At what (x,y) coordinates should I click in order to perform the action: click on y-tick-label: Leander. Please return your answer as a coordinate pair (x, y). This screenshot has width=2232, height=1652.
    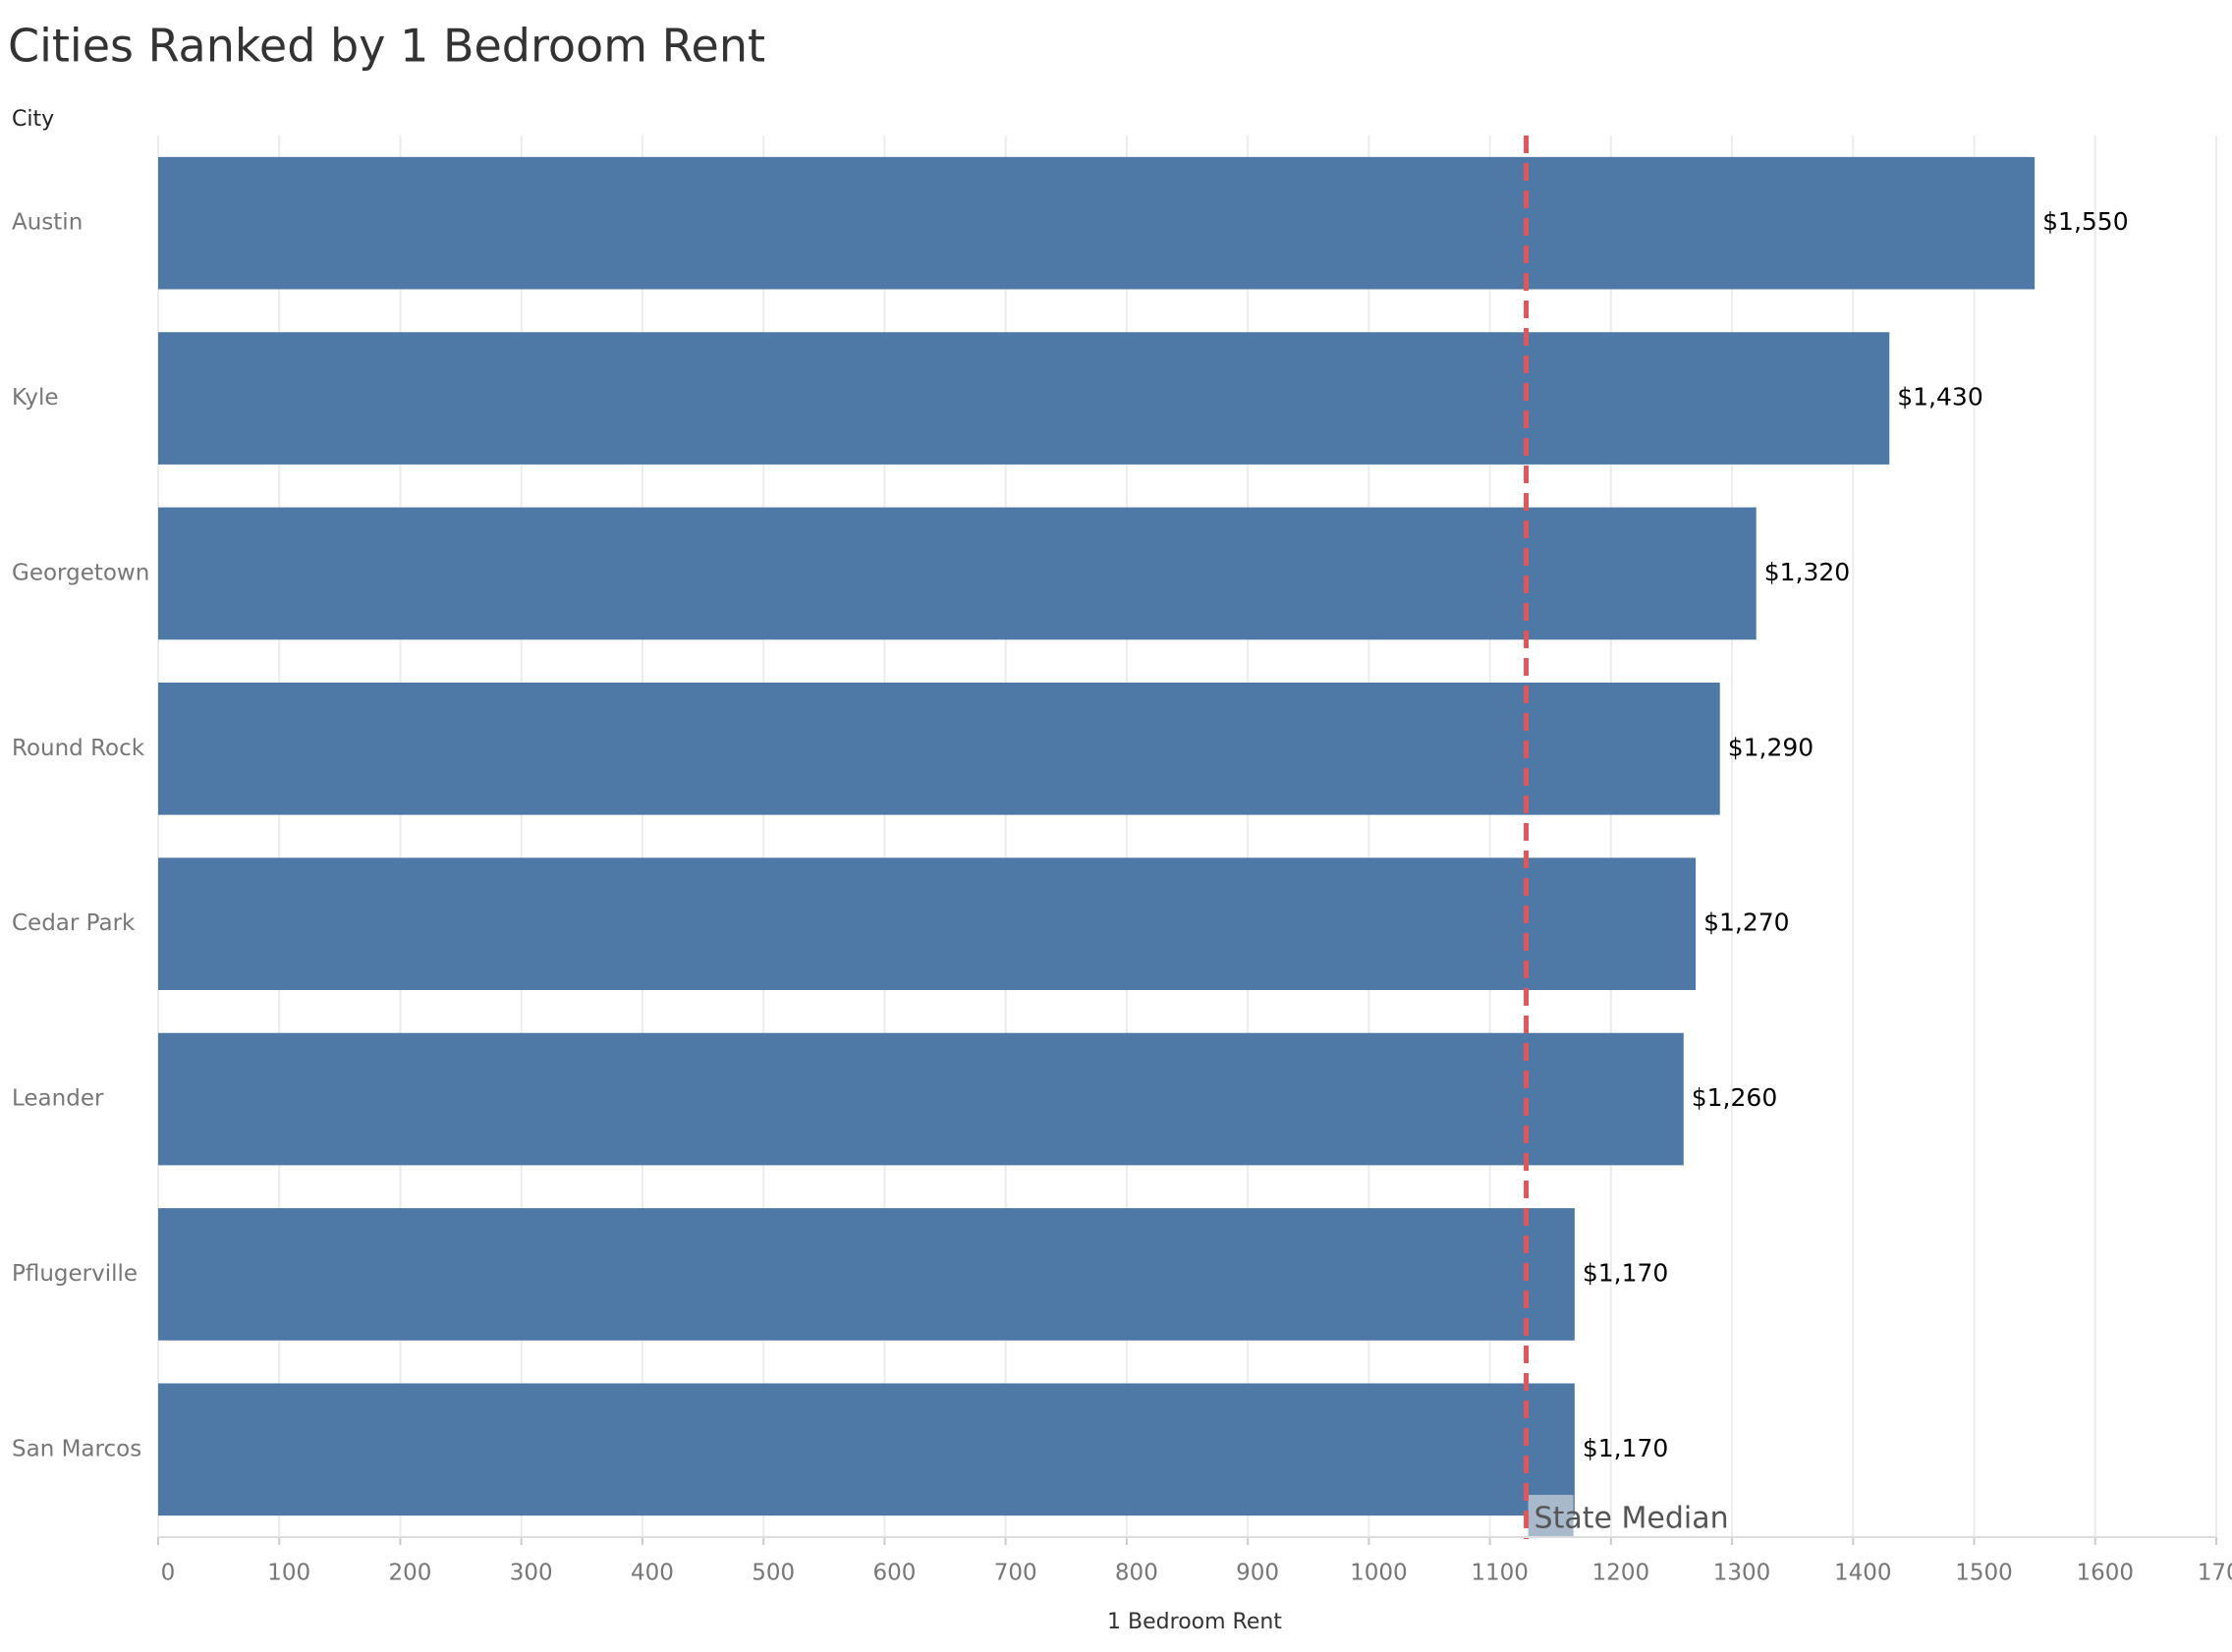
    Looking at the image, I should click on (58, 1099).